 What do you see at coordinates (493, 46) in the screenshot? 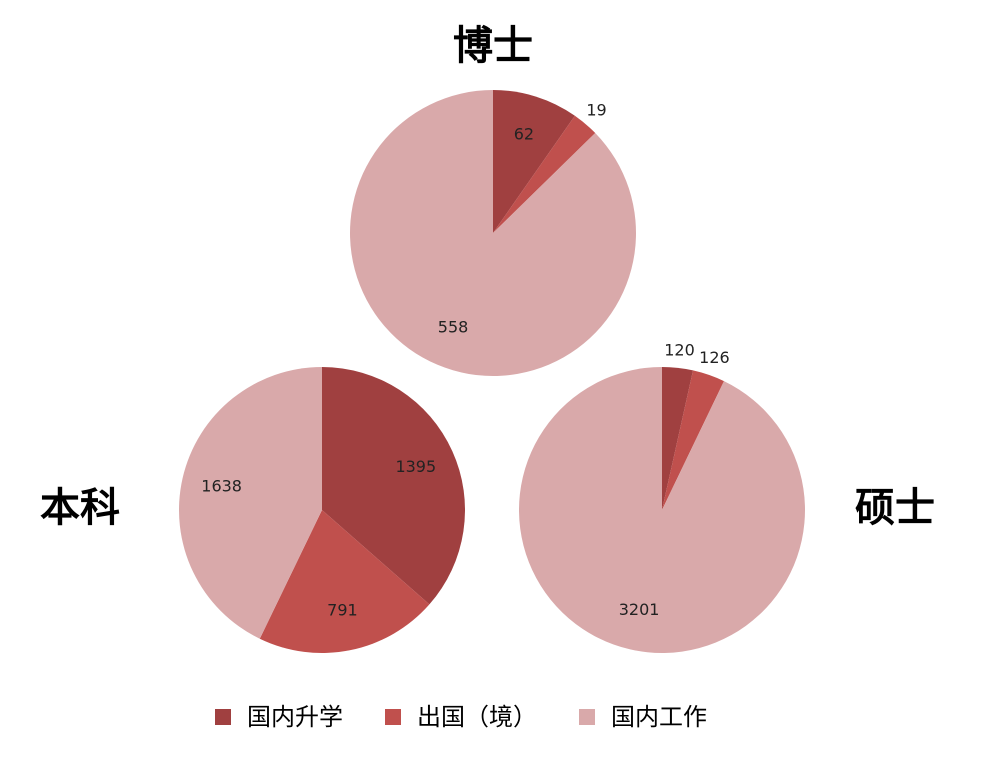
I see `chart-title: 博士` at bounding box center [493, 46].